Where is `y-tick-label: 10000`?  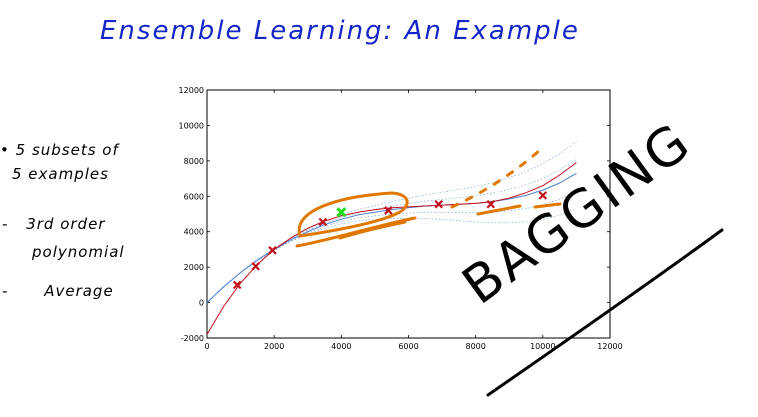 y-tick-label: 10000 is located at coordinates (191, 125).